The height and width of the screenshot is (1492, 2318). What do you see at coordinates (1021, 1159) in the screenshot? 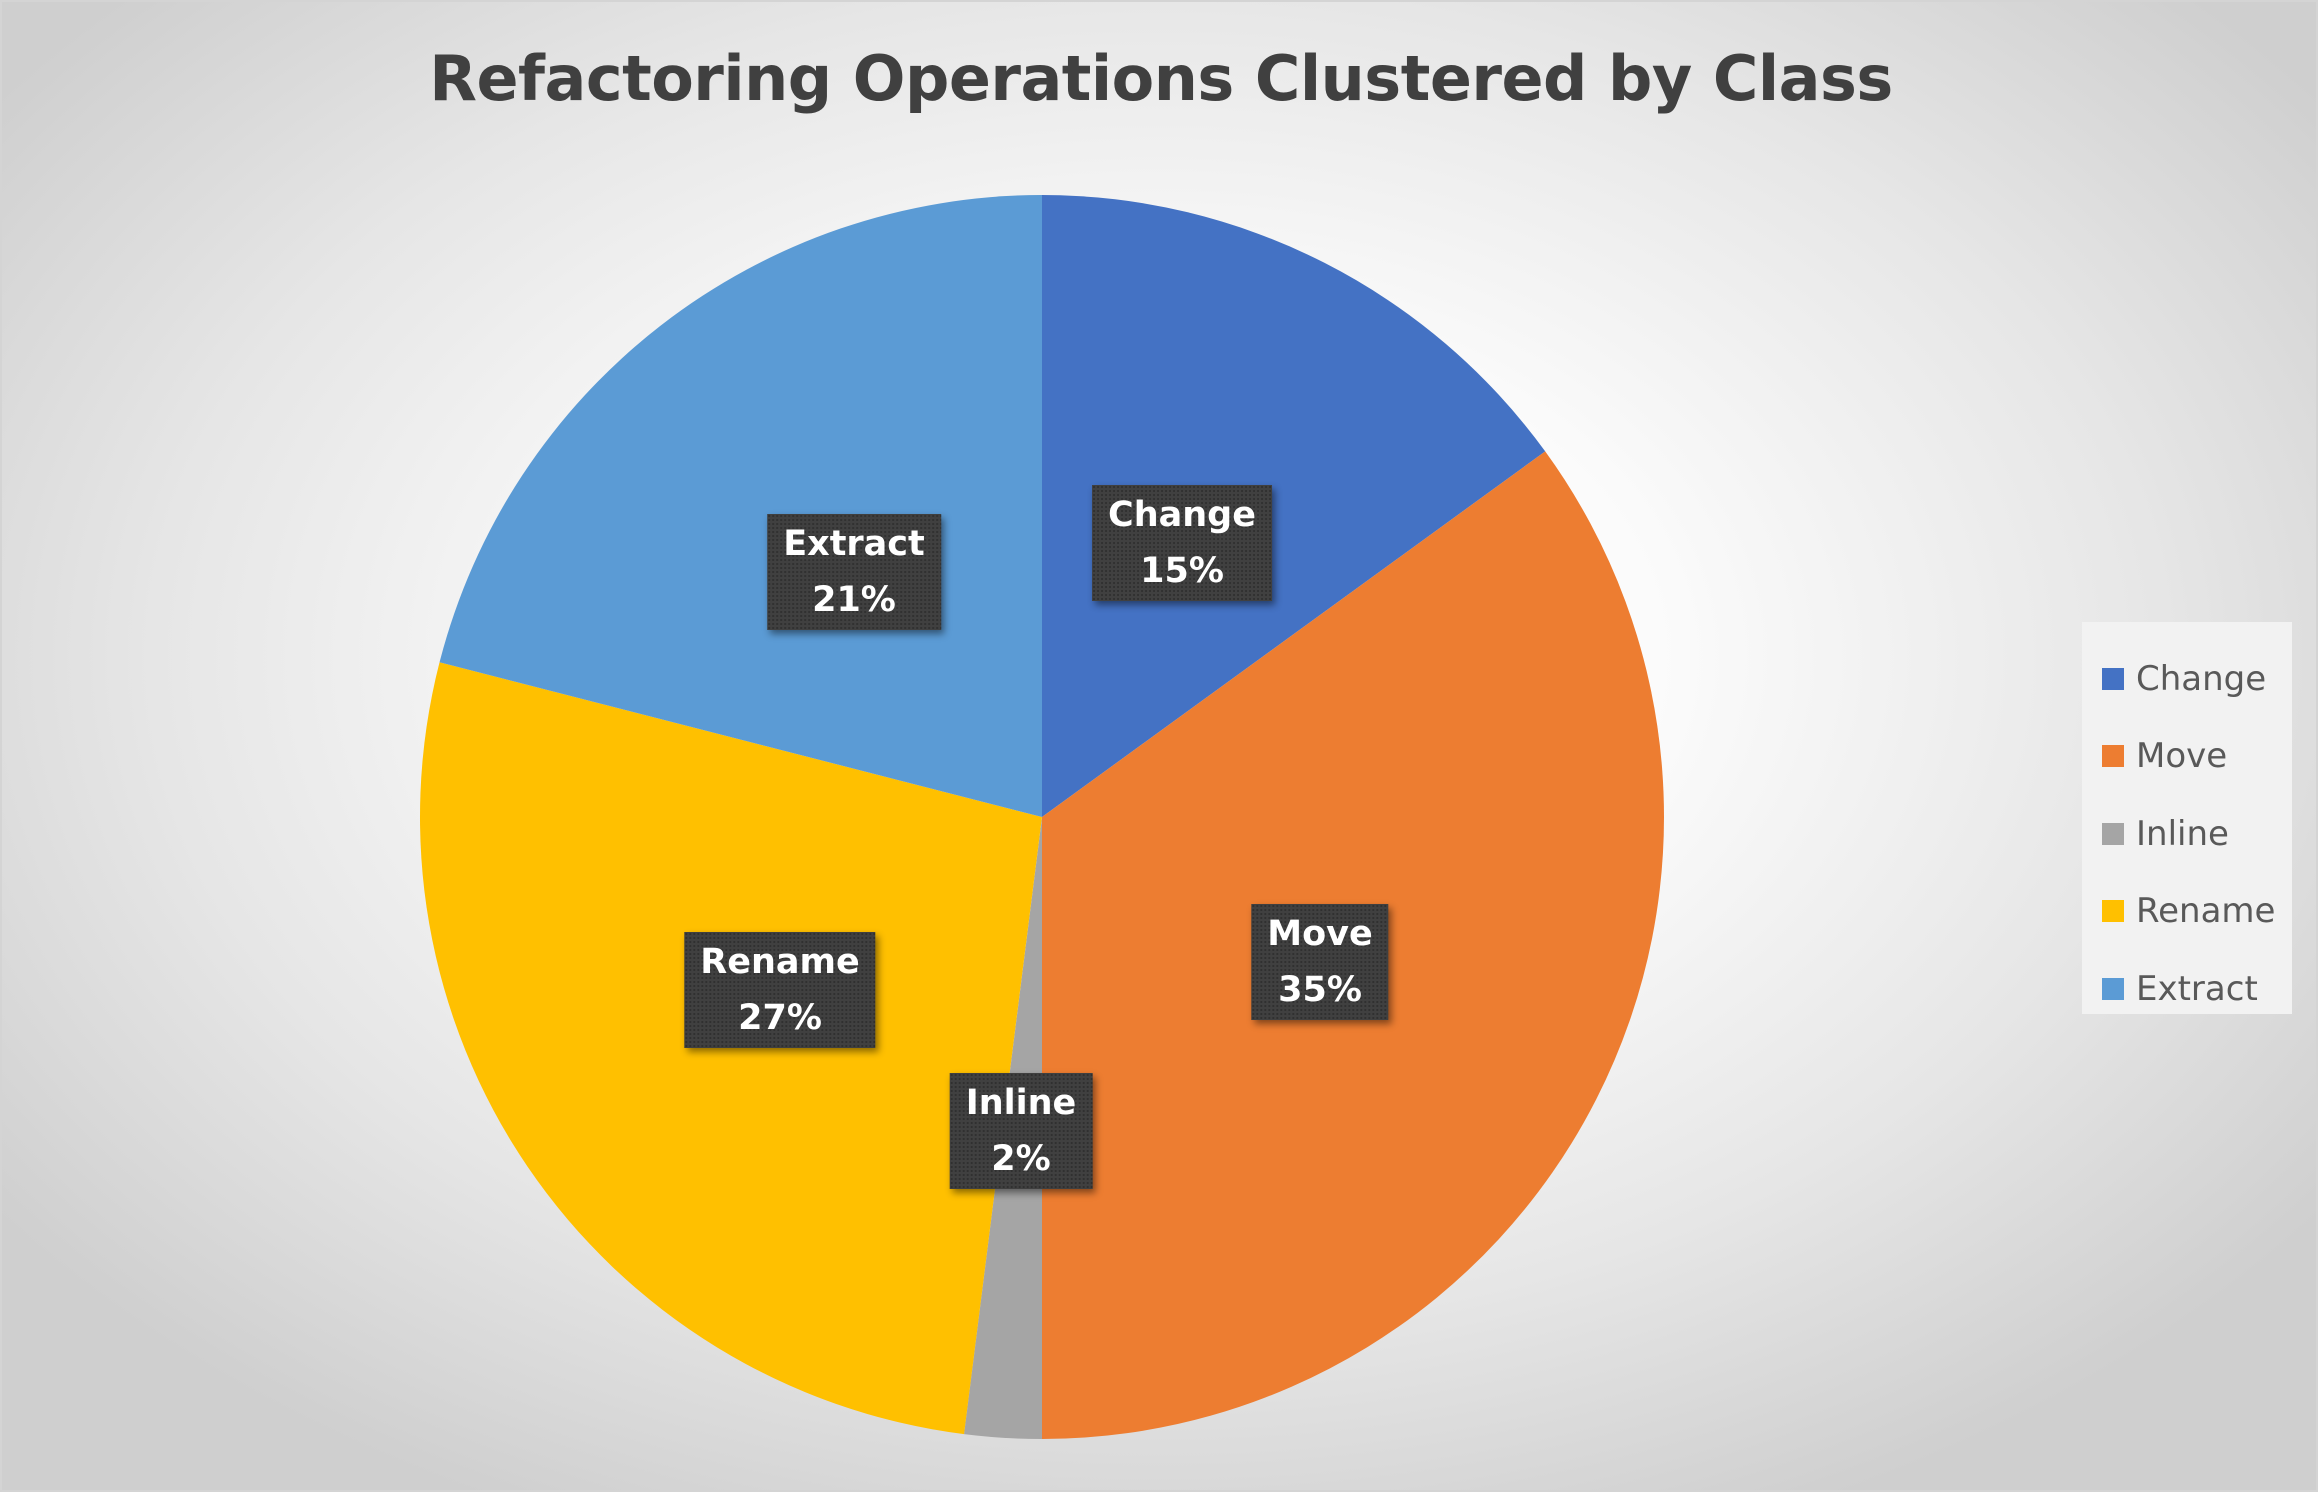
I see `data-label-value: 2%` at bounding box center [1021, 1159].